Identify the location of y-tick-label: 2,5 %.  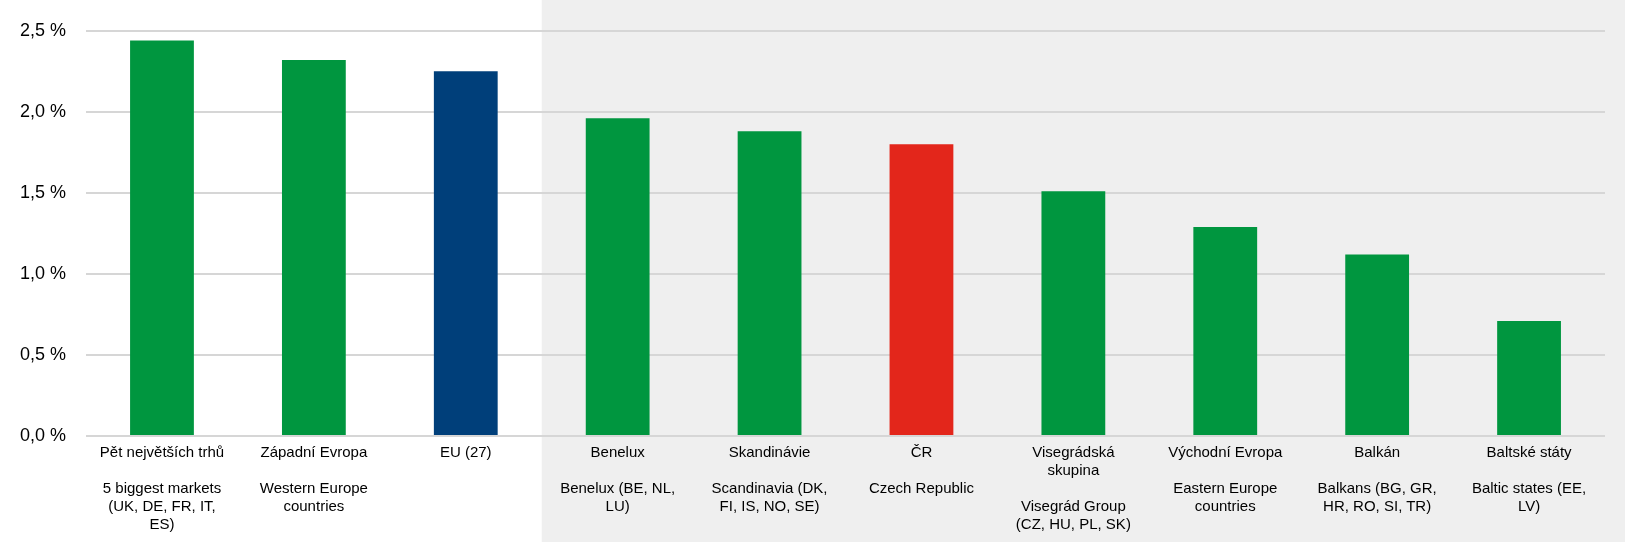
(43, 29).